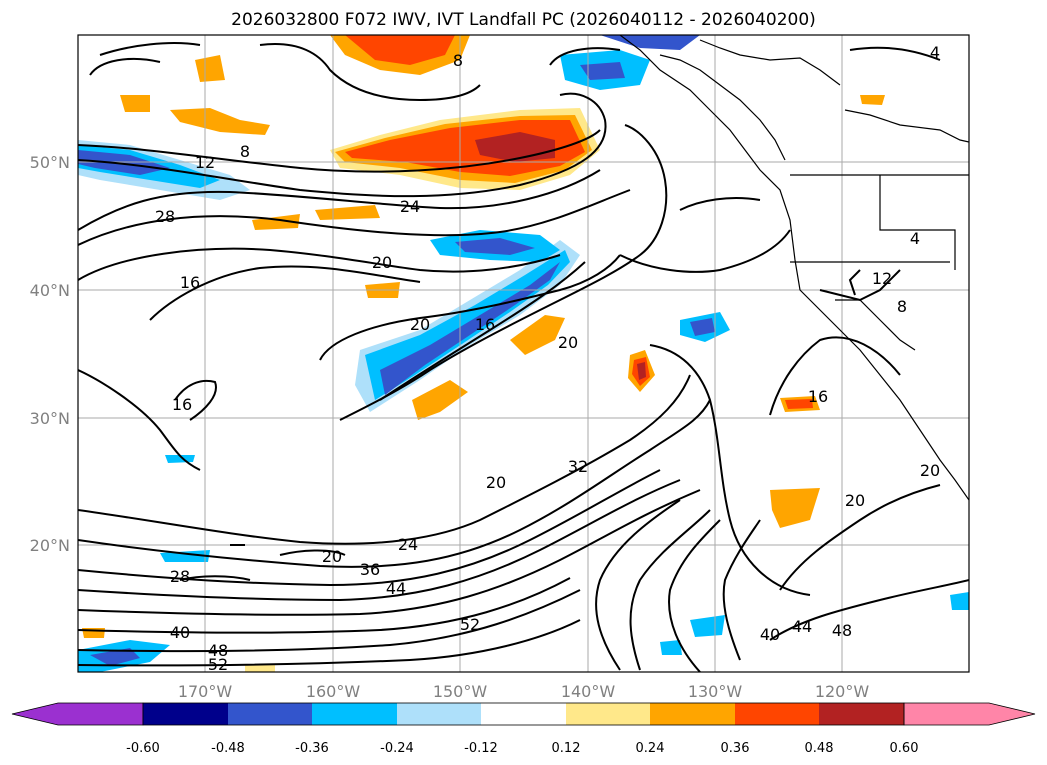 This screenshot has width=1047, height=765. I want to click on contour-label: 36, so click(370, 569).